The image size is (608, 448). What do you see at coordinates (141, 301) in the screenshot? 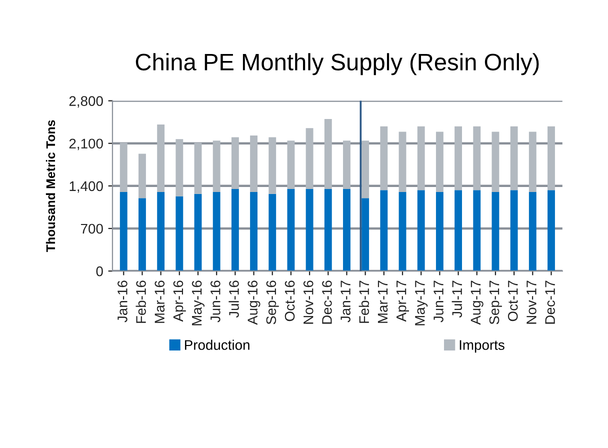
I see `x-tick-label: Feb-16` at bounding box center [141, 301].